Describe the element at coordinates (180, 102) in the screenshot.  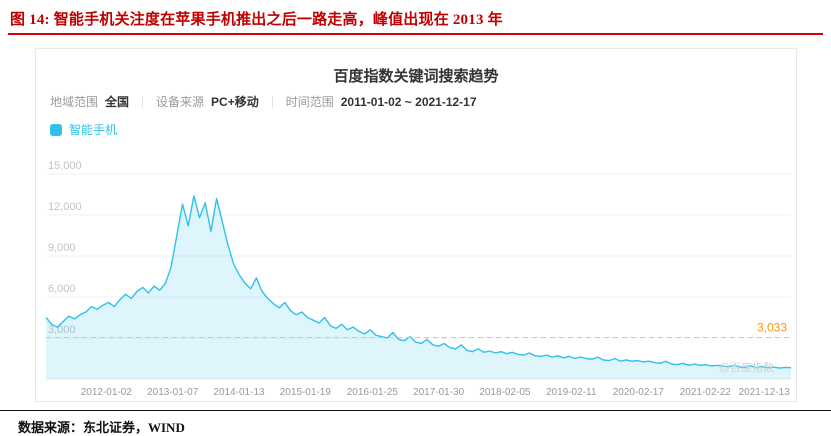
I see `filter-label-device: 设备来源` at that location.